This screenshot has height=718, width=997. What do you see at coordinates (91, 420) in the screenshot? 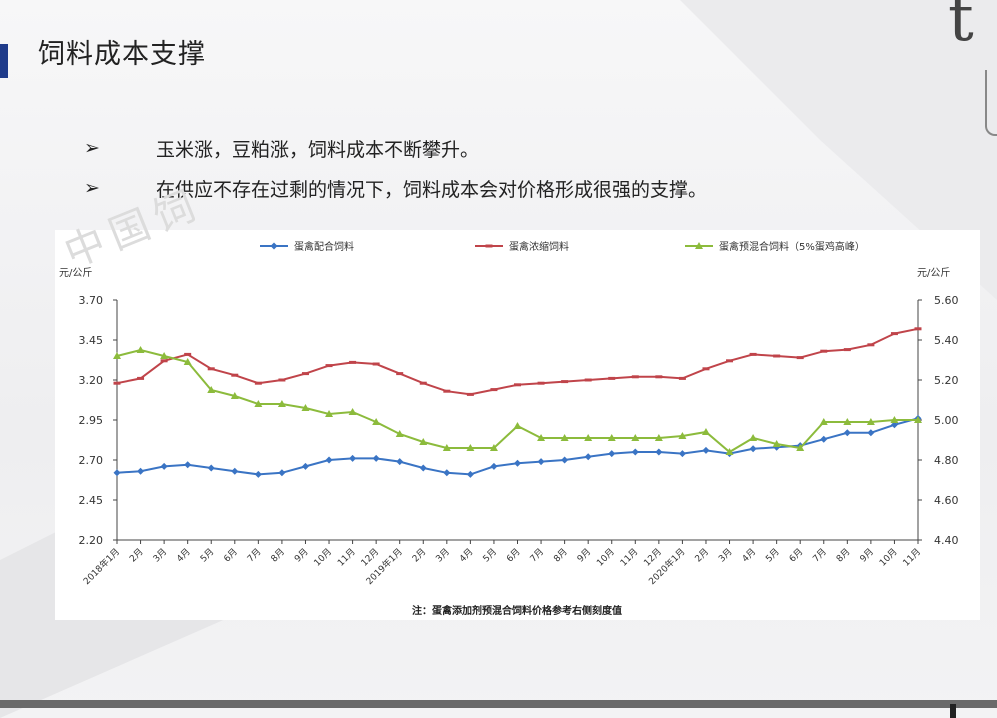
I see `left-tick-label: 2.95` at bounding box center [91, 420].